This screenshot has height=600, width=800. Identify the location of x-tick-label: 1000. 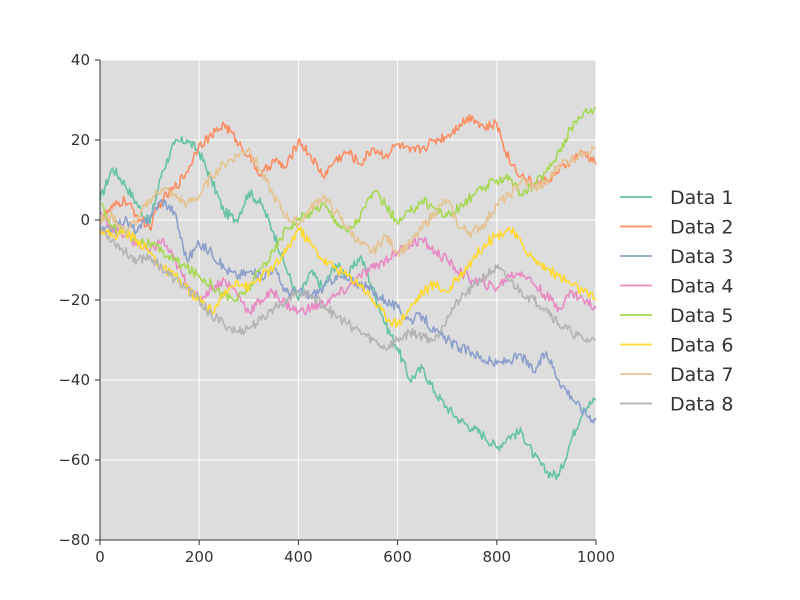
(596, 557).